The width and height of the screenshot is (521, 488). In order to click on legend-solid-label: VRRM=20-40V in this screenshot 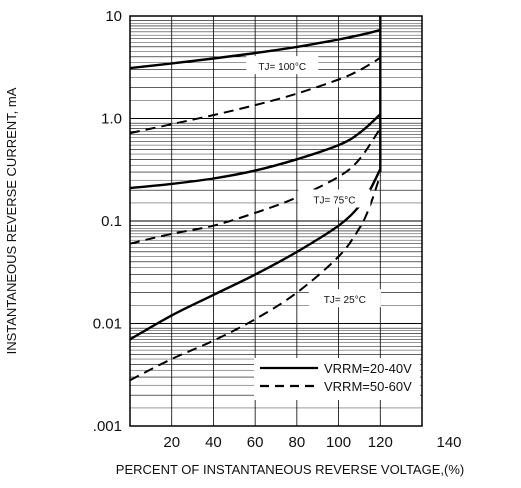, I will do `click(368, 368)`.